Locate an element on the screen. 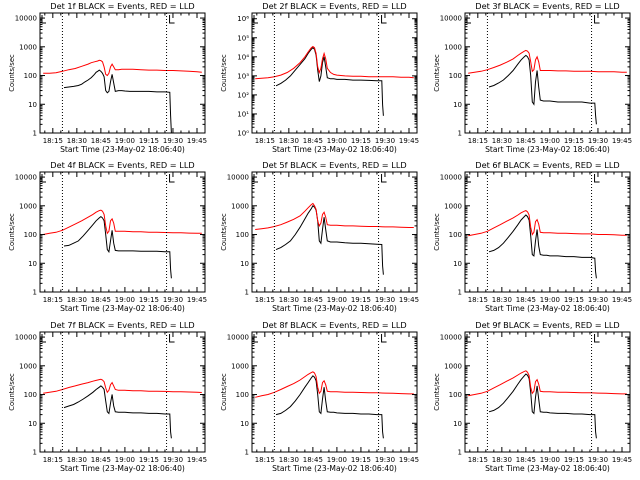 The width and height of the screenshot is (640, 480). y-tick-label: 10¹ is located at coordinates (243, 114).